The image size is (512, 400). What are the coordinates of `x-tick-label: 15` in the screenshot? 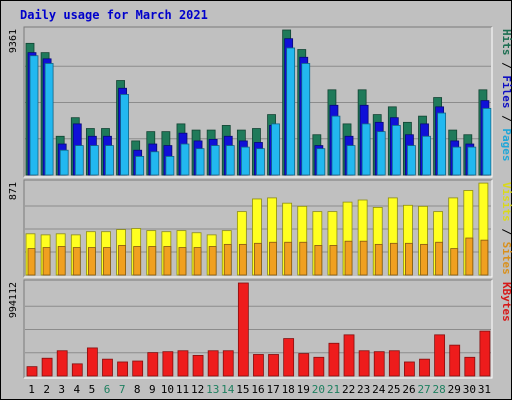 It's located at (242, 389).